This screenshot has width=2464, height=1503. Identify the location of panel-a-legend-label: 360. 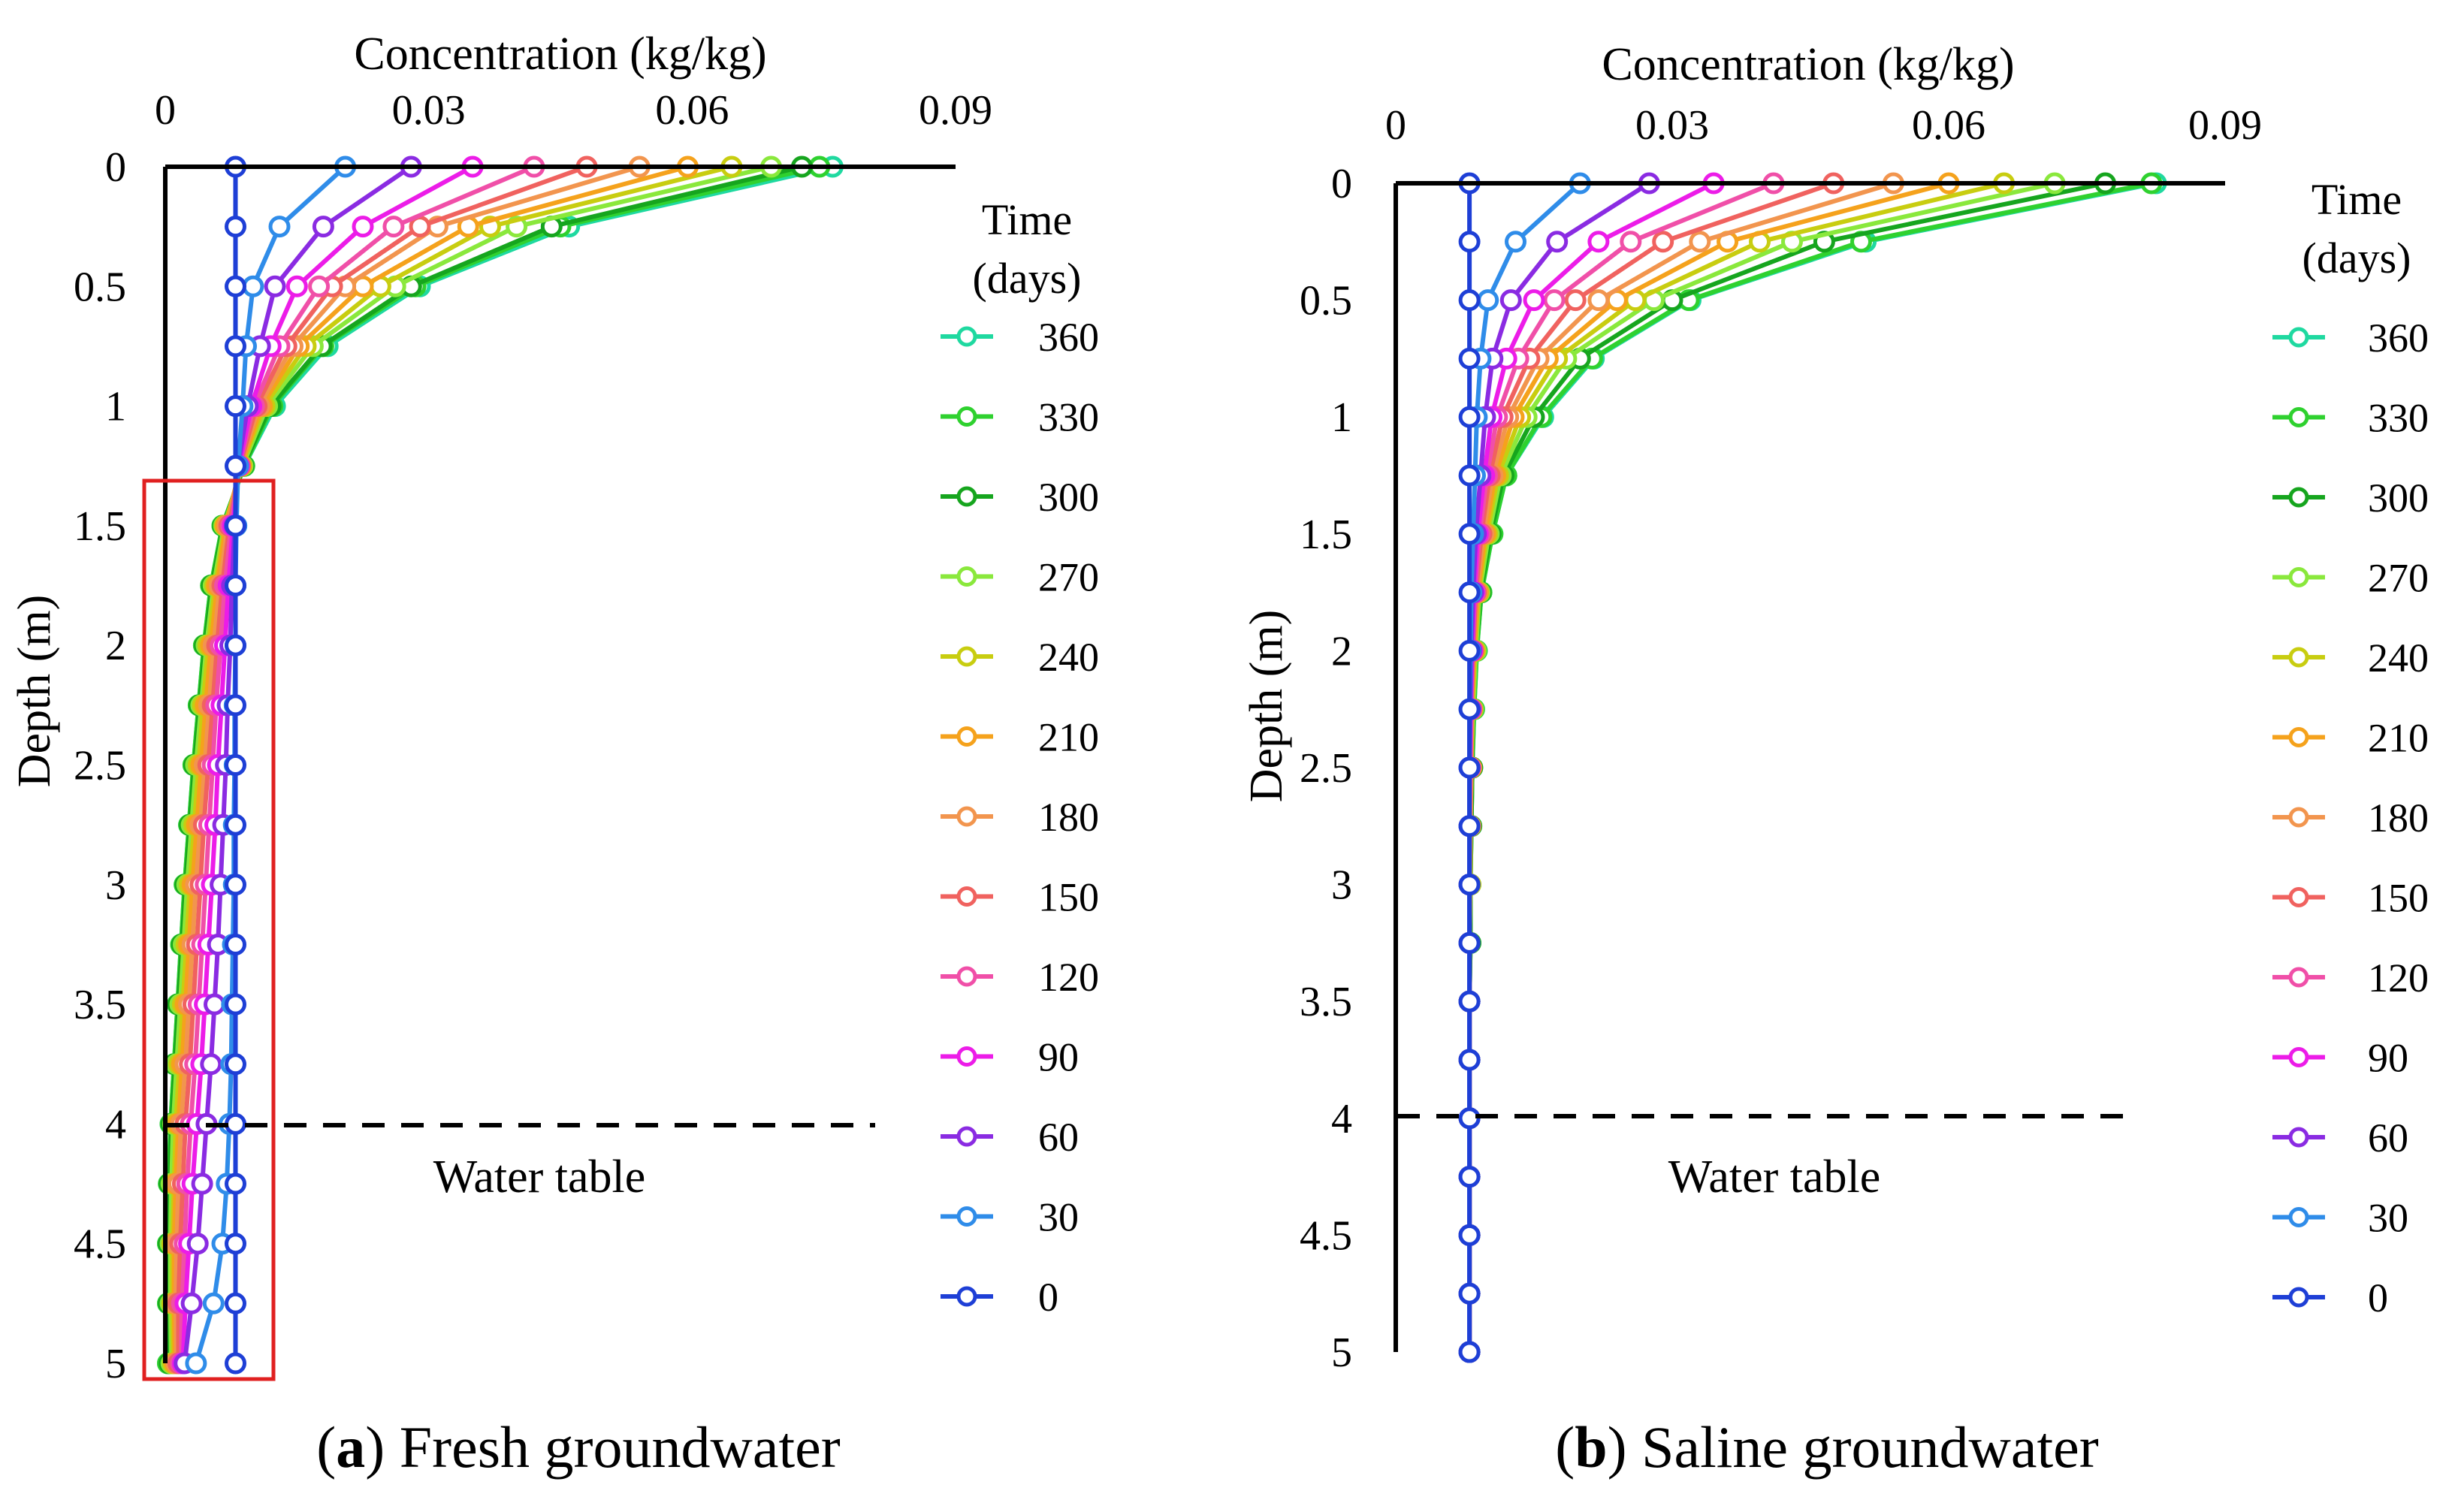
(1068, 338).